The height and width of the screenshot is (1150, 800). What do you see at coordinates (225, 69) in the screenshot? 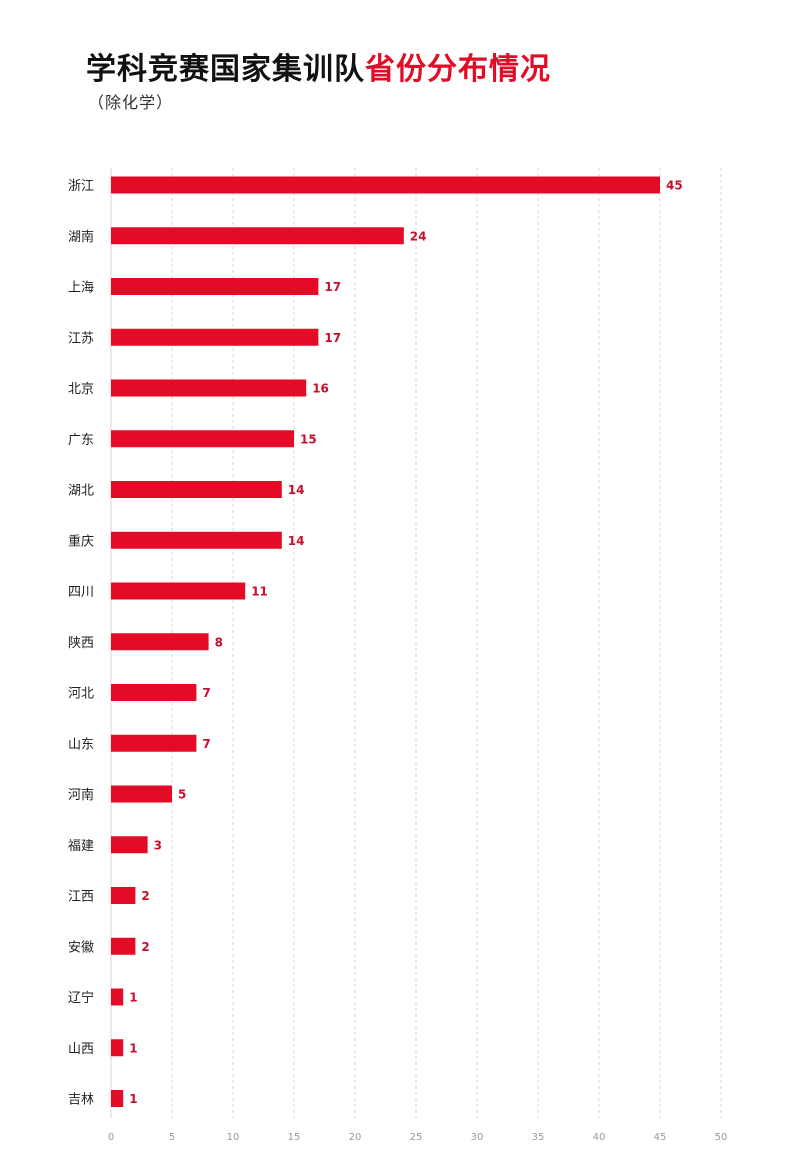
I see `chart-title-main: 学科竞赛国家集训队` at bounding box center [225, 69].